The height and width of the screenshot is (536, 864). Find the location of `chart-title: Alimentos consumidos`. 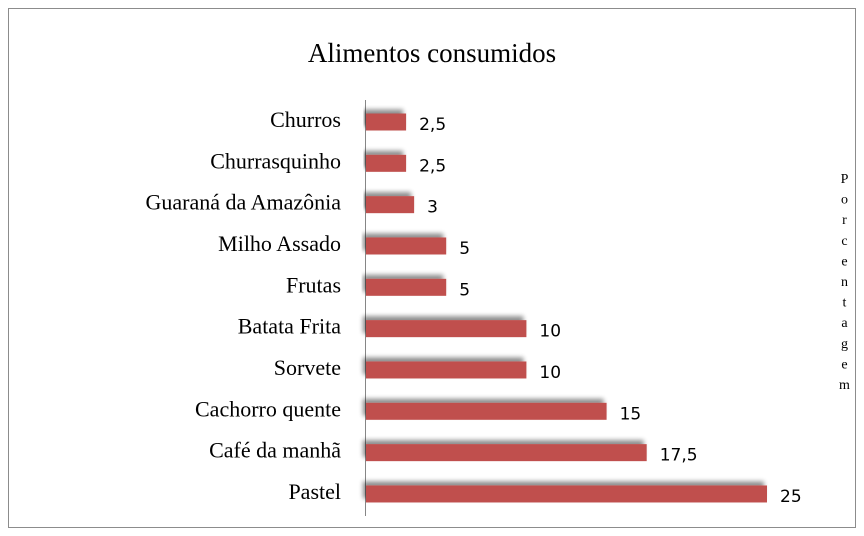

chart-title: Alimentos consumidos is located at coordinates (432, 53).